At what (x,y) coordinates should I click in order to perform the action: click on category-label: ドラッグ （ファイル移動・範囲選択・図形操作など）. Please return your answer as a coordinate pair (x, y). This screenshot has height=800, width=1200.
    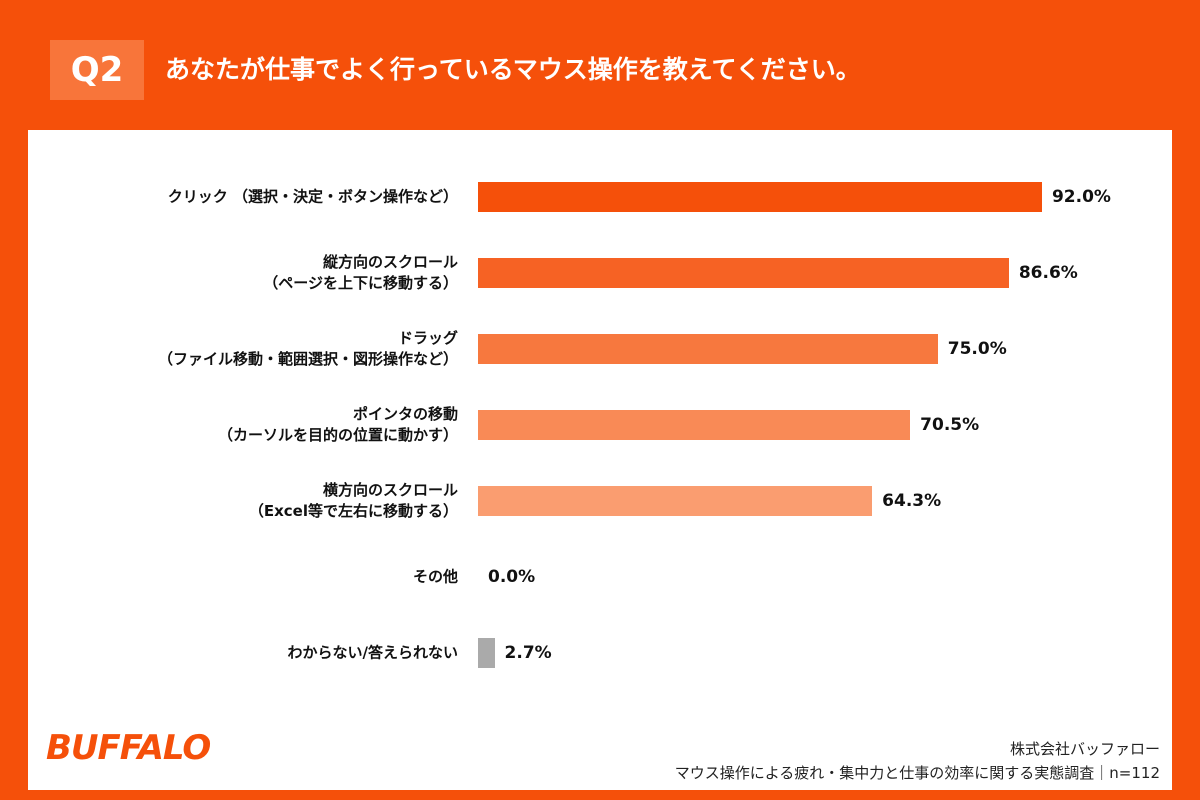
    Looking at the image, I should click on (307, 348).